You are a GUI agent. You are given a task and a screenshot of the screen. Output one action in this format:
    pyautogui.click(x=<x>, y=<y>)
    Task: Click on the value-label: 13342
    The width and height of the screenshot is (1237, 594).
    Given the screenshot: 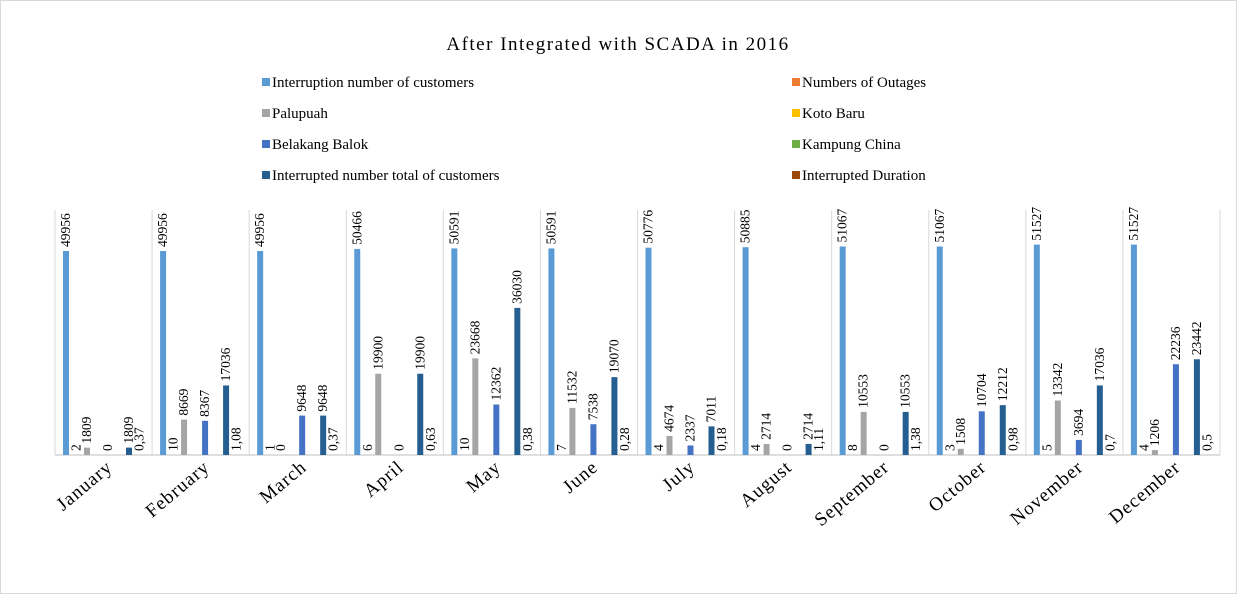 What is the action you would take?
    pyautogui.click(x=1057, y=380)
    